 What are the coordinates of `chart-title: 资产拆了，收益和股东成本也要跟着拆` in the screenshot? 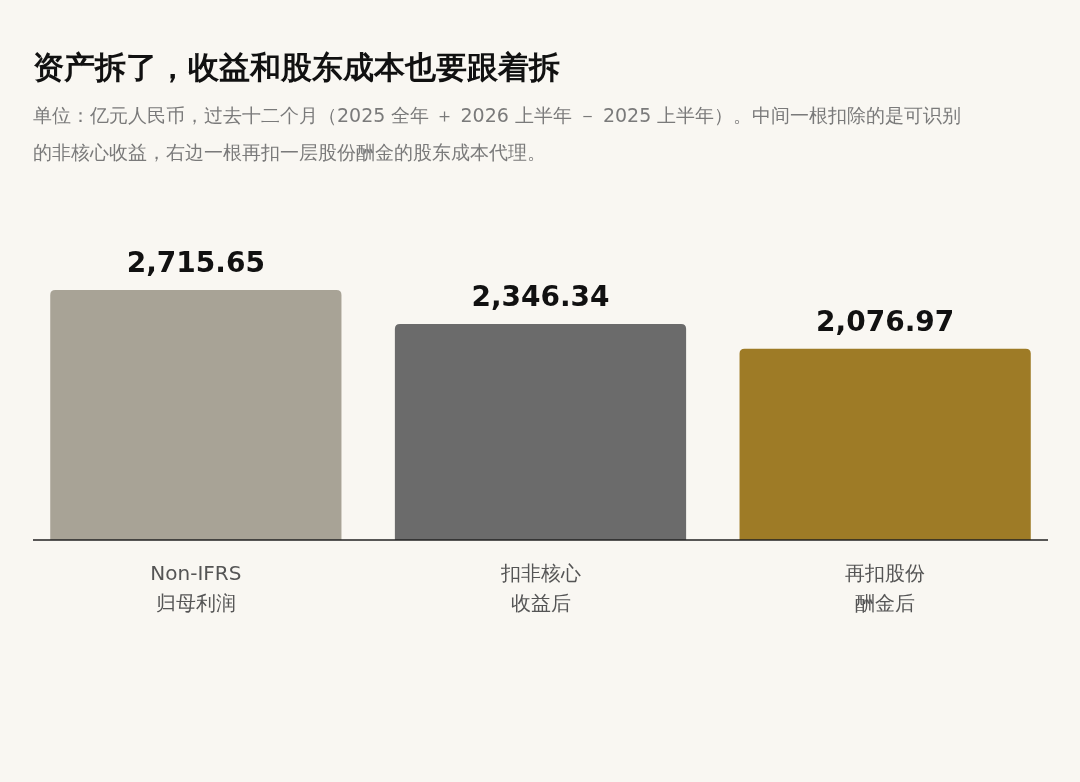 It's located at (296, 67).